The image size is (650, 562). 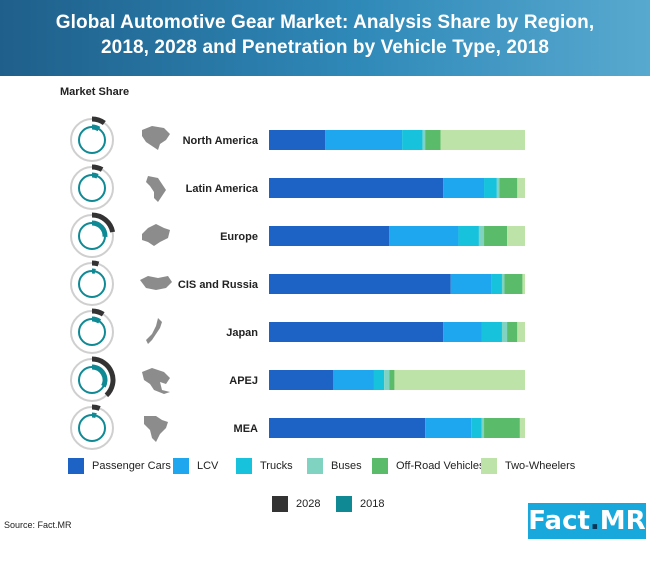 I want to click on legend-label: LCV, so click(x=208, y=466).